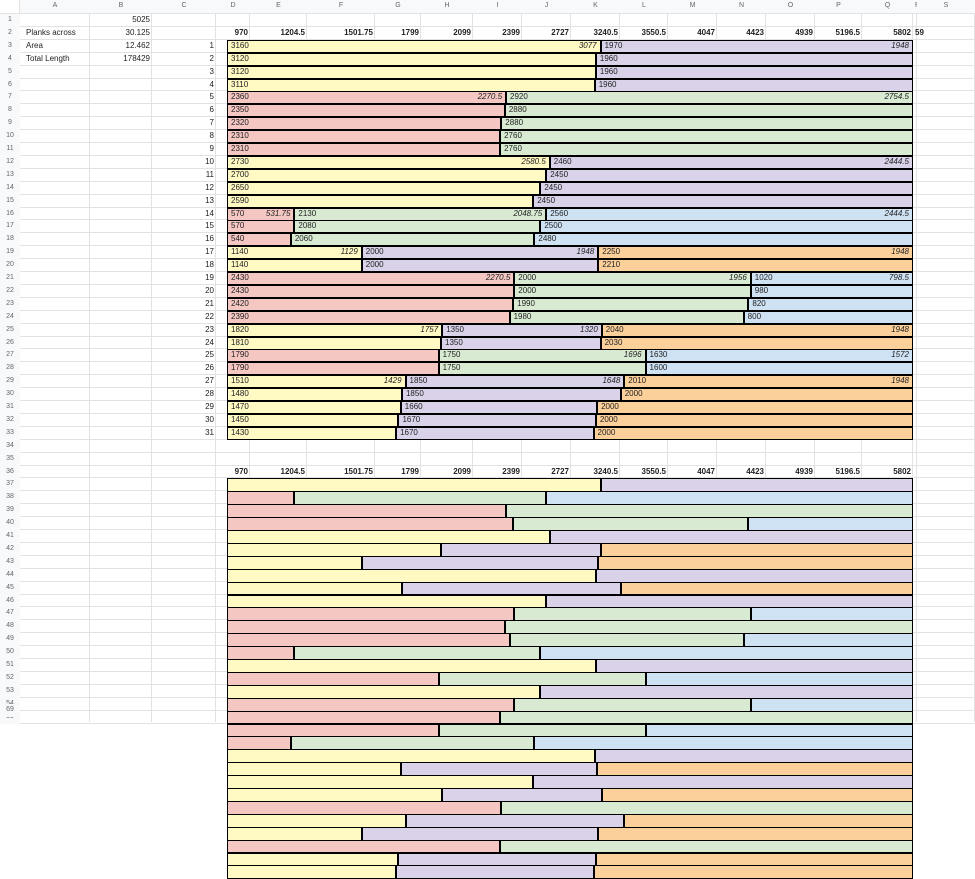  Describe the element at coordinates (595, 6) in the screenshot. I see `column-header-k: K` at that location.